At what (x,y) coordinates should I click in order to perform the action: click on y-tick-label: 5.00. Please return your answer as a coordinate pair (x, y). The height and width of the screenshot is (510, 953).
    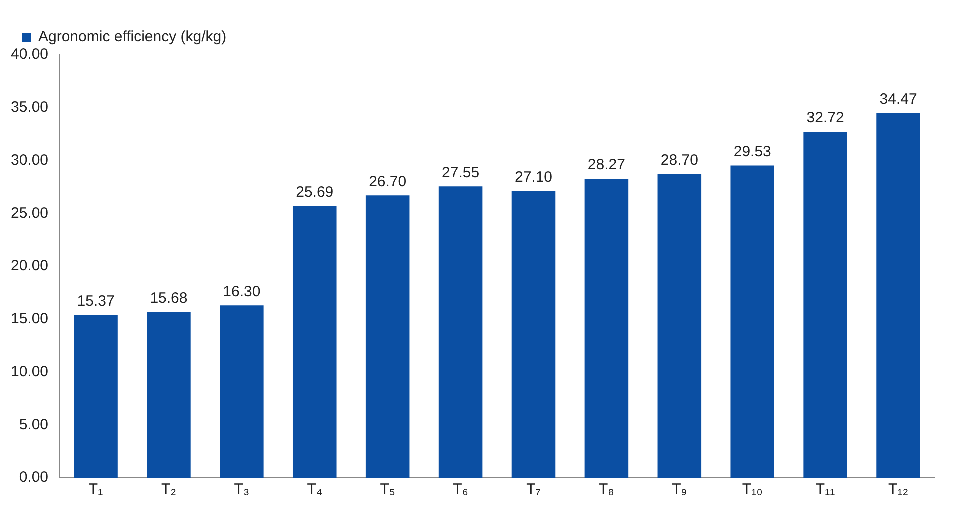
    Looking at the image, I should click on (34, 425).